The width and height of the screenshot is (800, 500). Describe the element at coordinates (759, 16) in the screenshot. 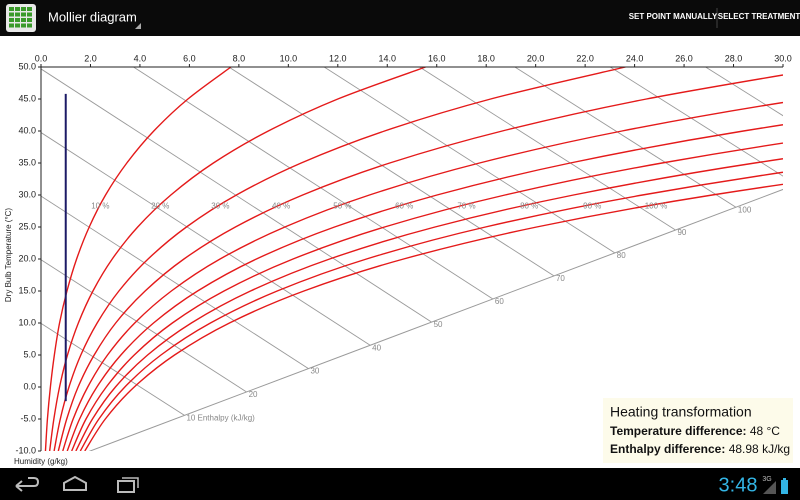

I see `action-button: SELECT TREATMENT` at that location.